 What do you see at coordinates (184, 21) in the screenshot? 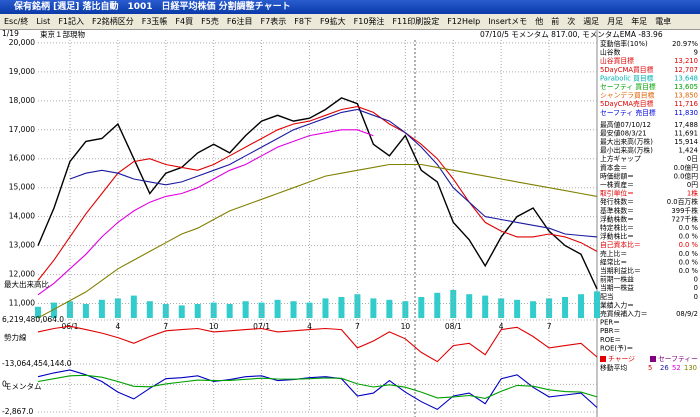
I see `menu-item: F4買` at bounding box center [184, 21].